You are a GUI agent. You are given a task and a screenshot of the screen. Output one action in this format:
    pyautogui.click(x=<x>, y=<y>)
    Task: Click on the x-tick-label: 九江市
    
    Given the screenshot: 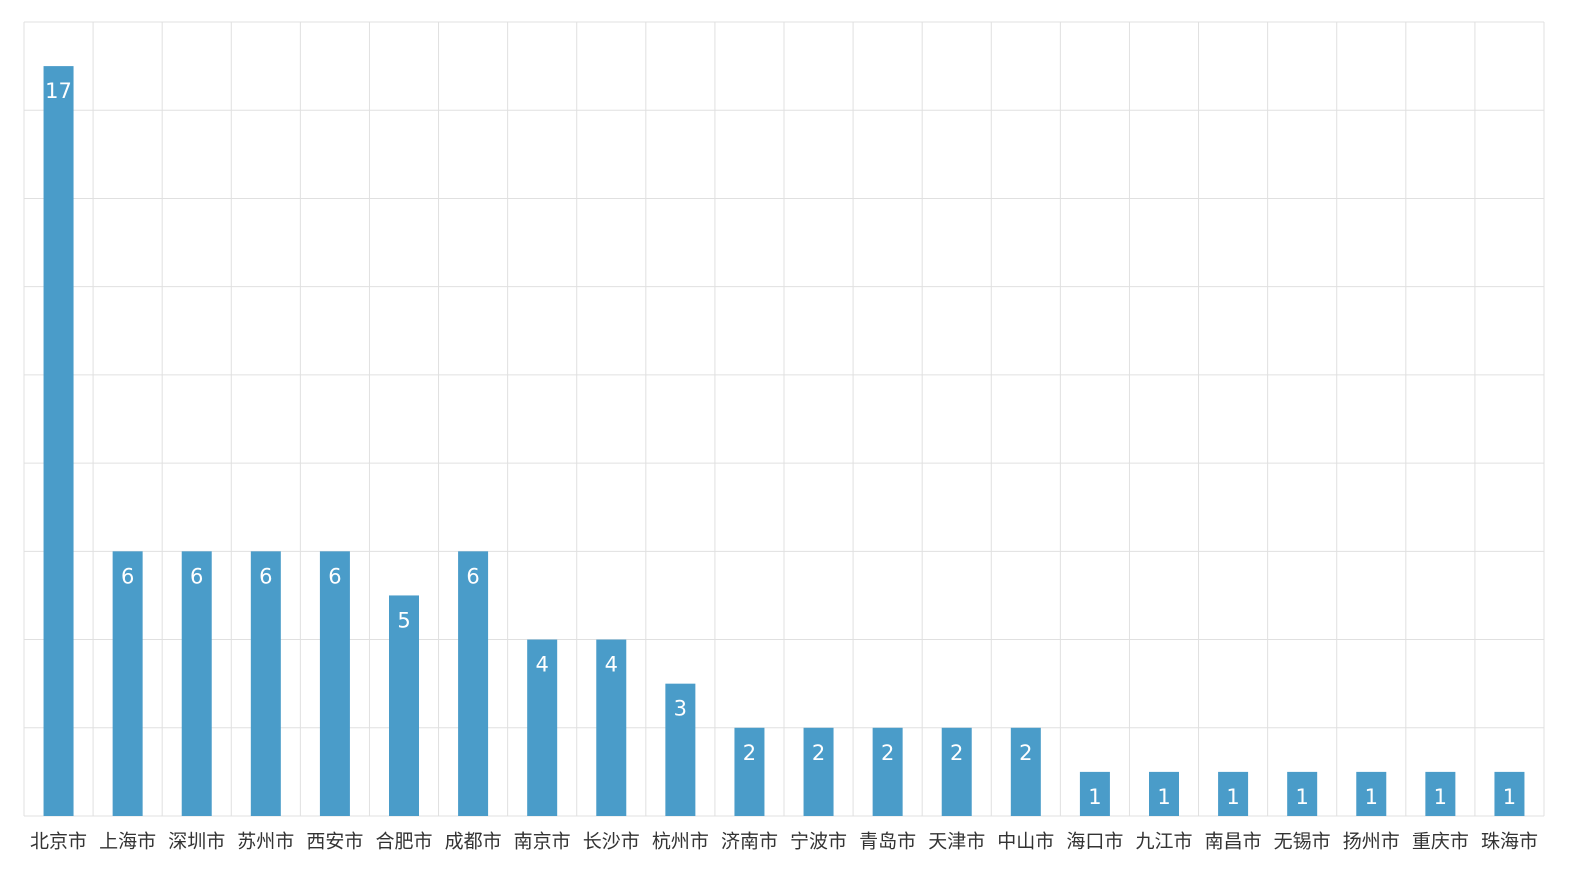 What is the action you would take?
    pyautogui.click(x=1163, y=842)
    